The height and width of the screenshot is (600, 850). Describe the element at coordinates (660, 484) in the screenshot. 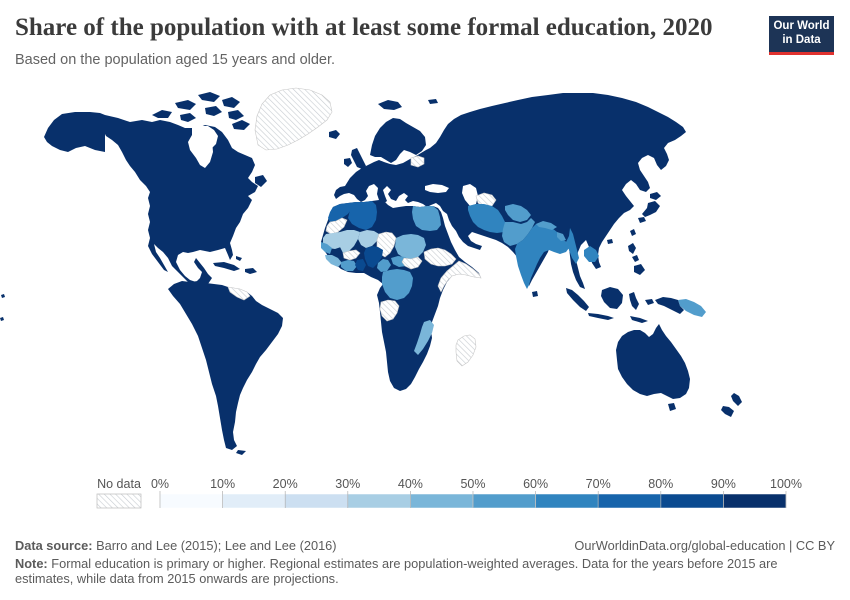

I see `svg-text: 80%` at that location.